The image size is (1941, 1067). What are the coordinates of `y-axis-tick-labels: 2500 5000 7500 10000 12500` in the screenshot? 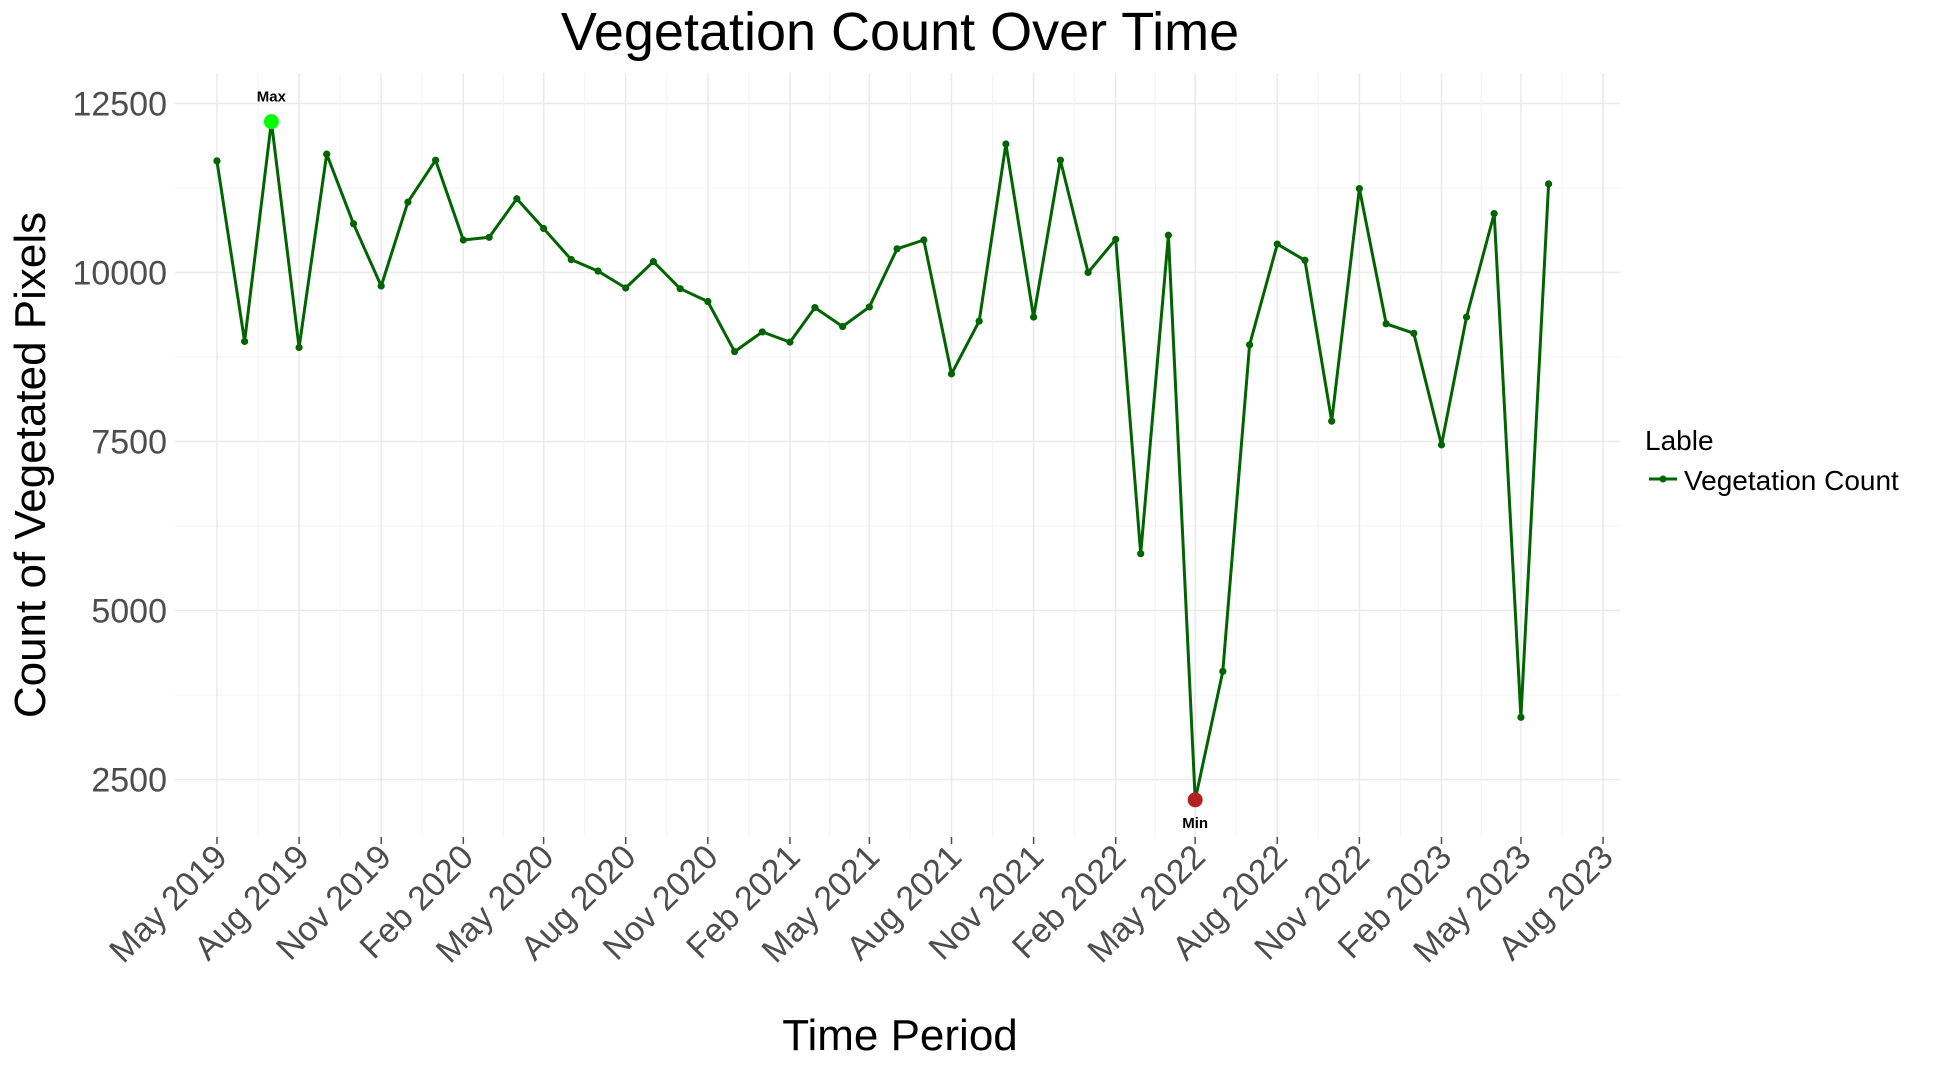 It's located at (119, 442).